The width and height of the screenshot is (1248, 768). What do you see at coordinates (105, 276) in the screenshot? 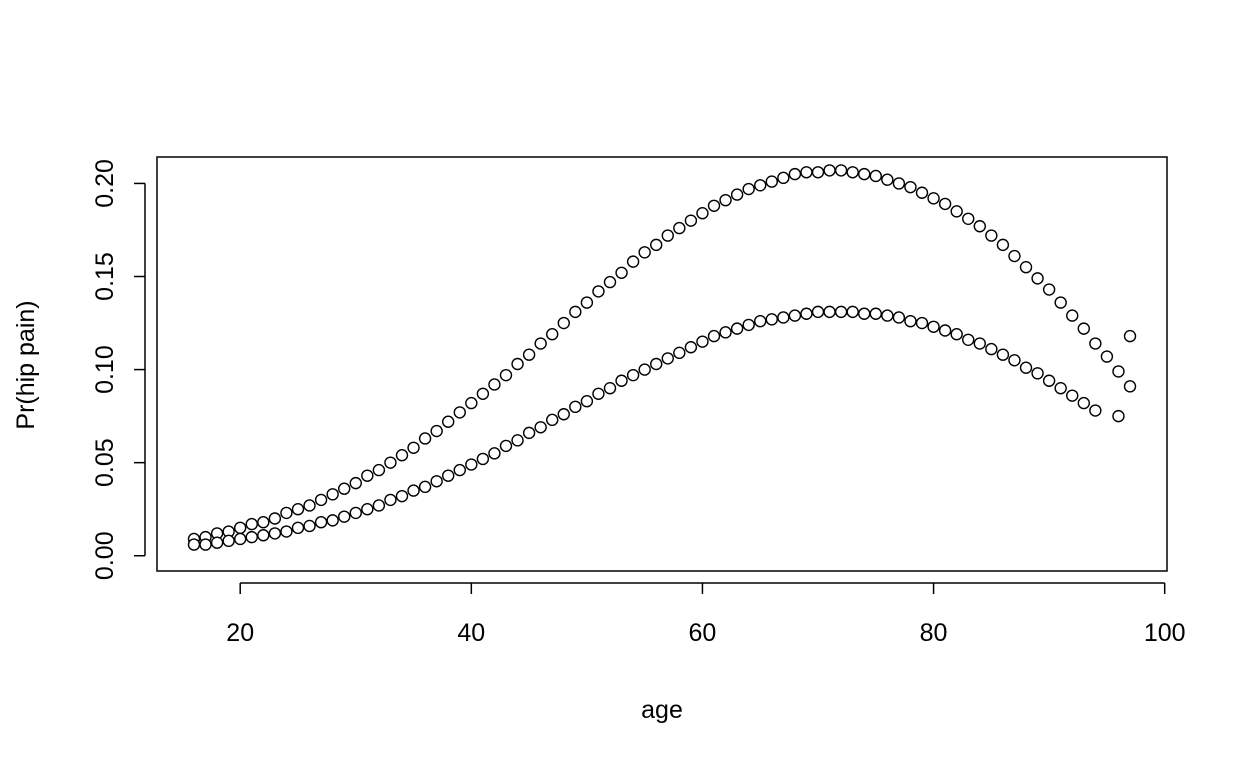
I see `y-tick-label: 0.15` at bounding box center [105, 276].